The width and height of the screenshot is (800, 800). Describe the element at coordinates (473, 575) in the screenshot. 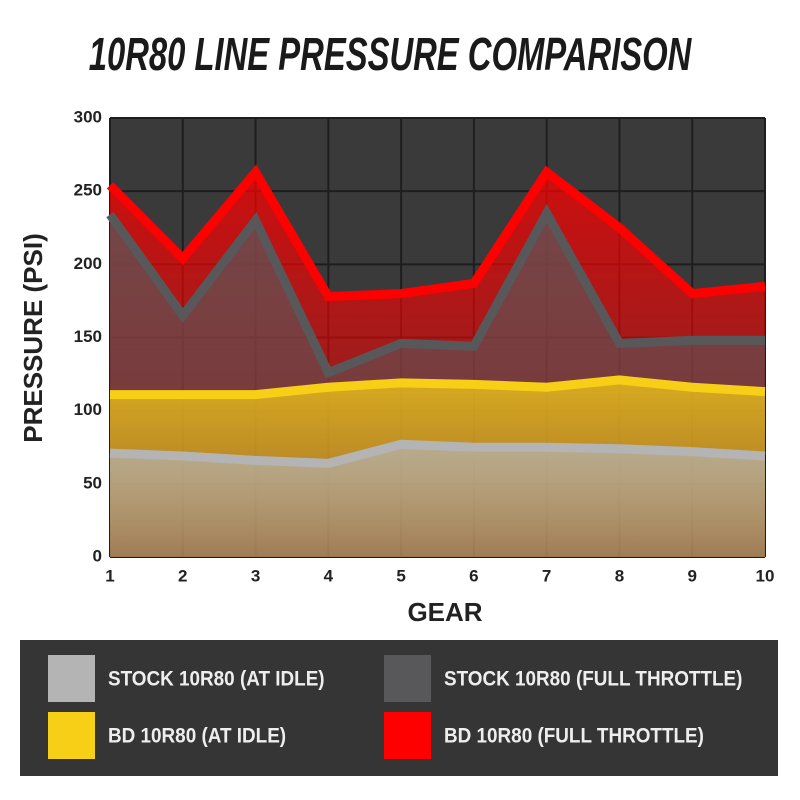

I see `x-tick-label: 6` at that location.